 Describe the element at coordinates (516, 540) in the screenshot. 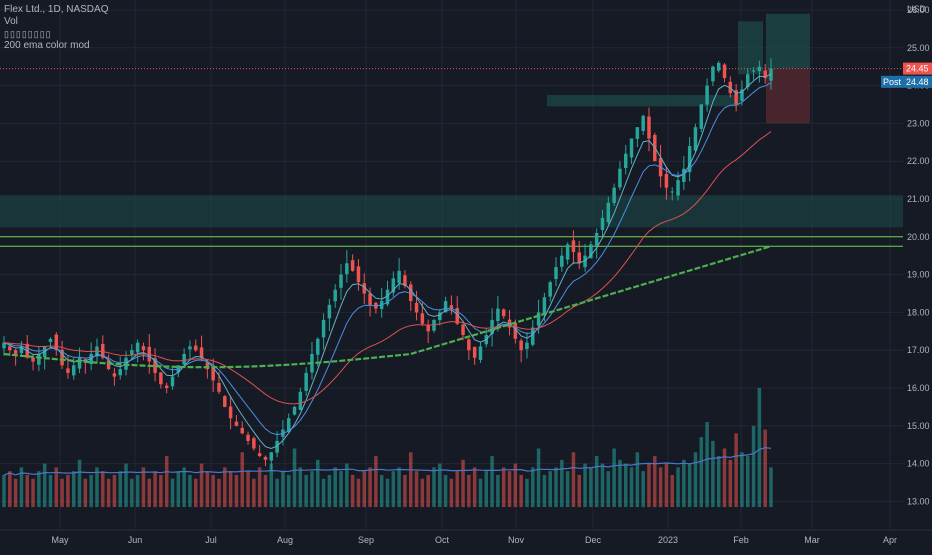

I see `time-tick-label: Nov` at that location.